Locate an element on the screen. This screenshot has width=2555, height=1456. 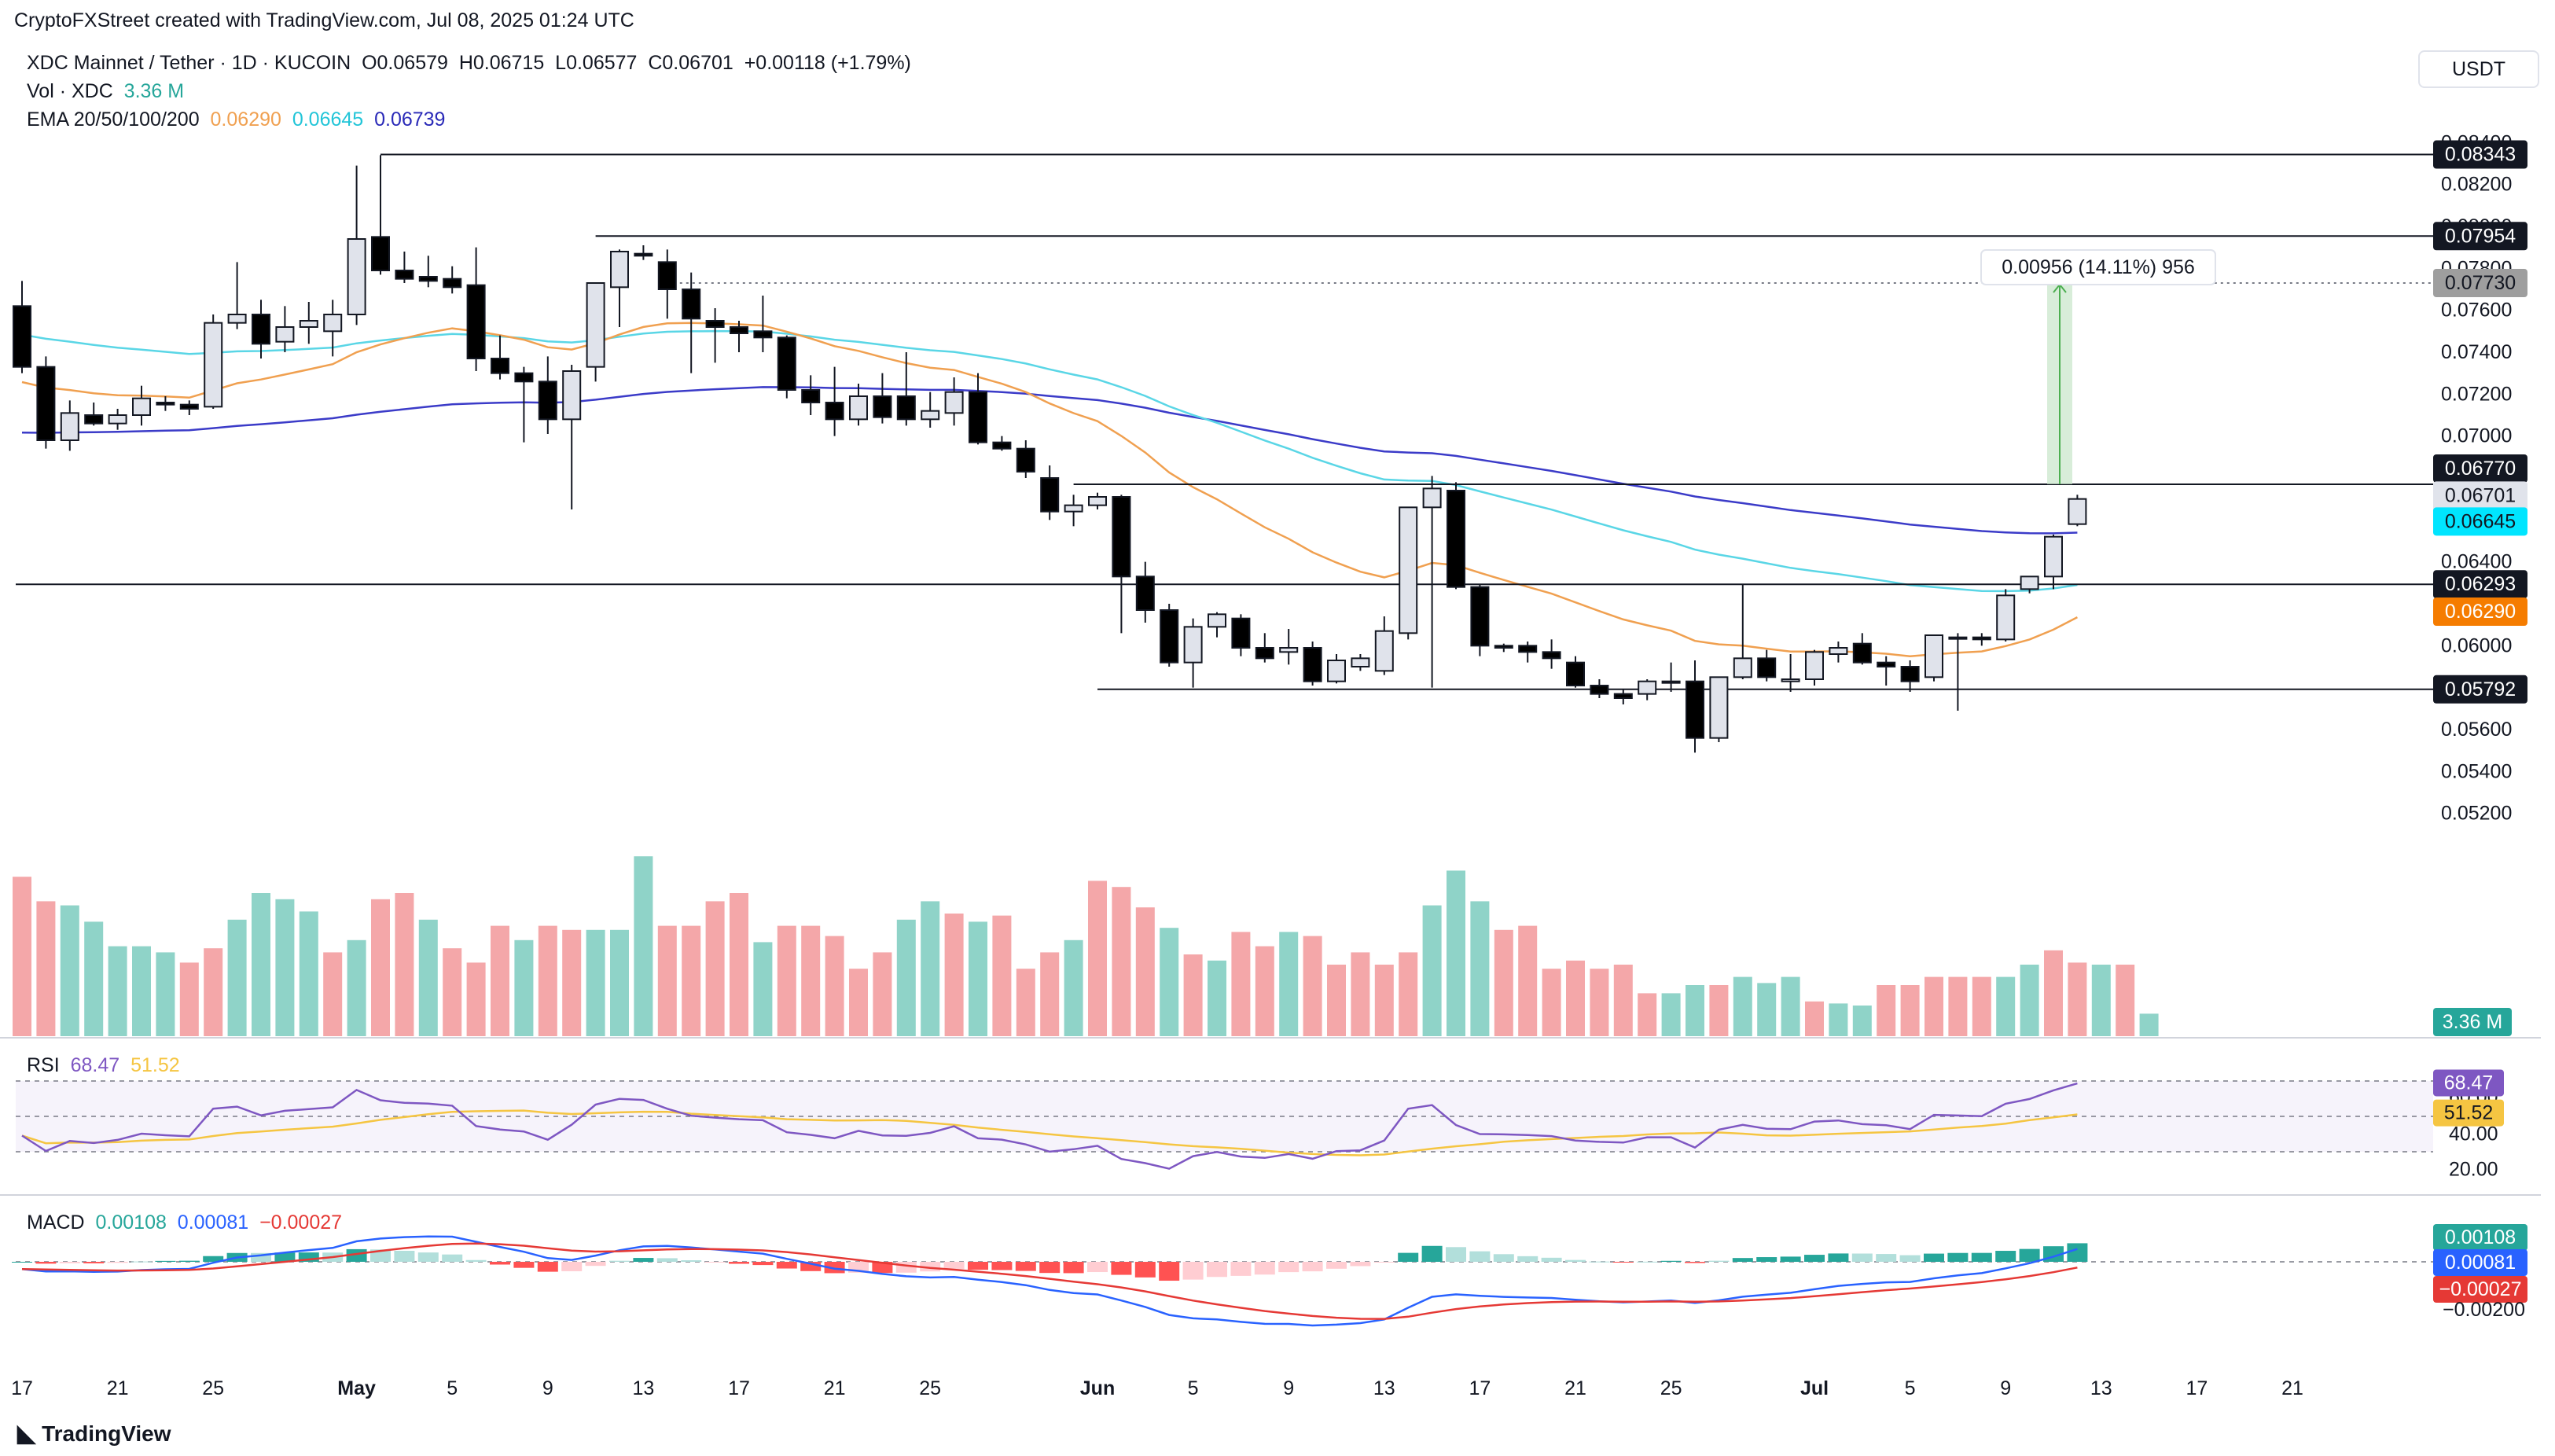
y-tick-label: 0.06000 is located at coordinates (2477, 645).